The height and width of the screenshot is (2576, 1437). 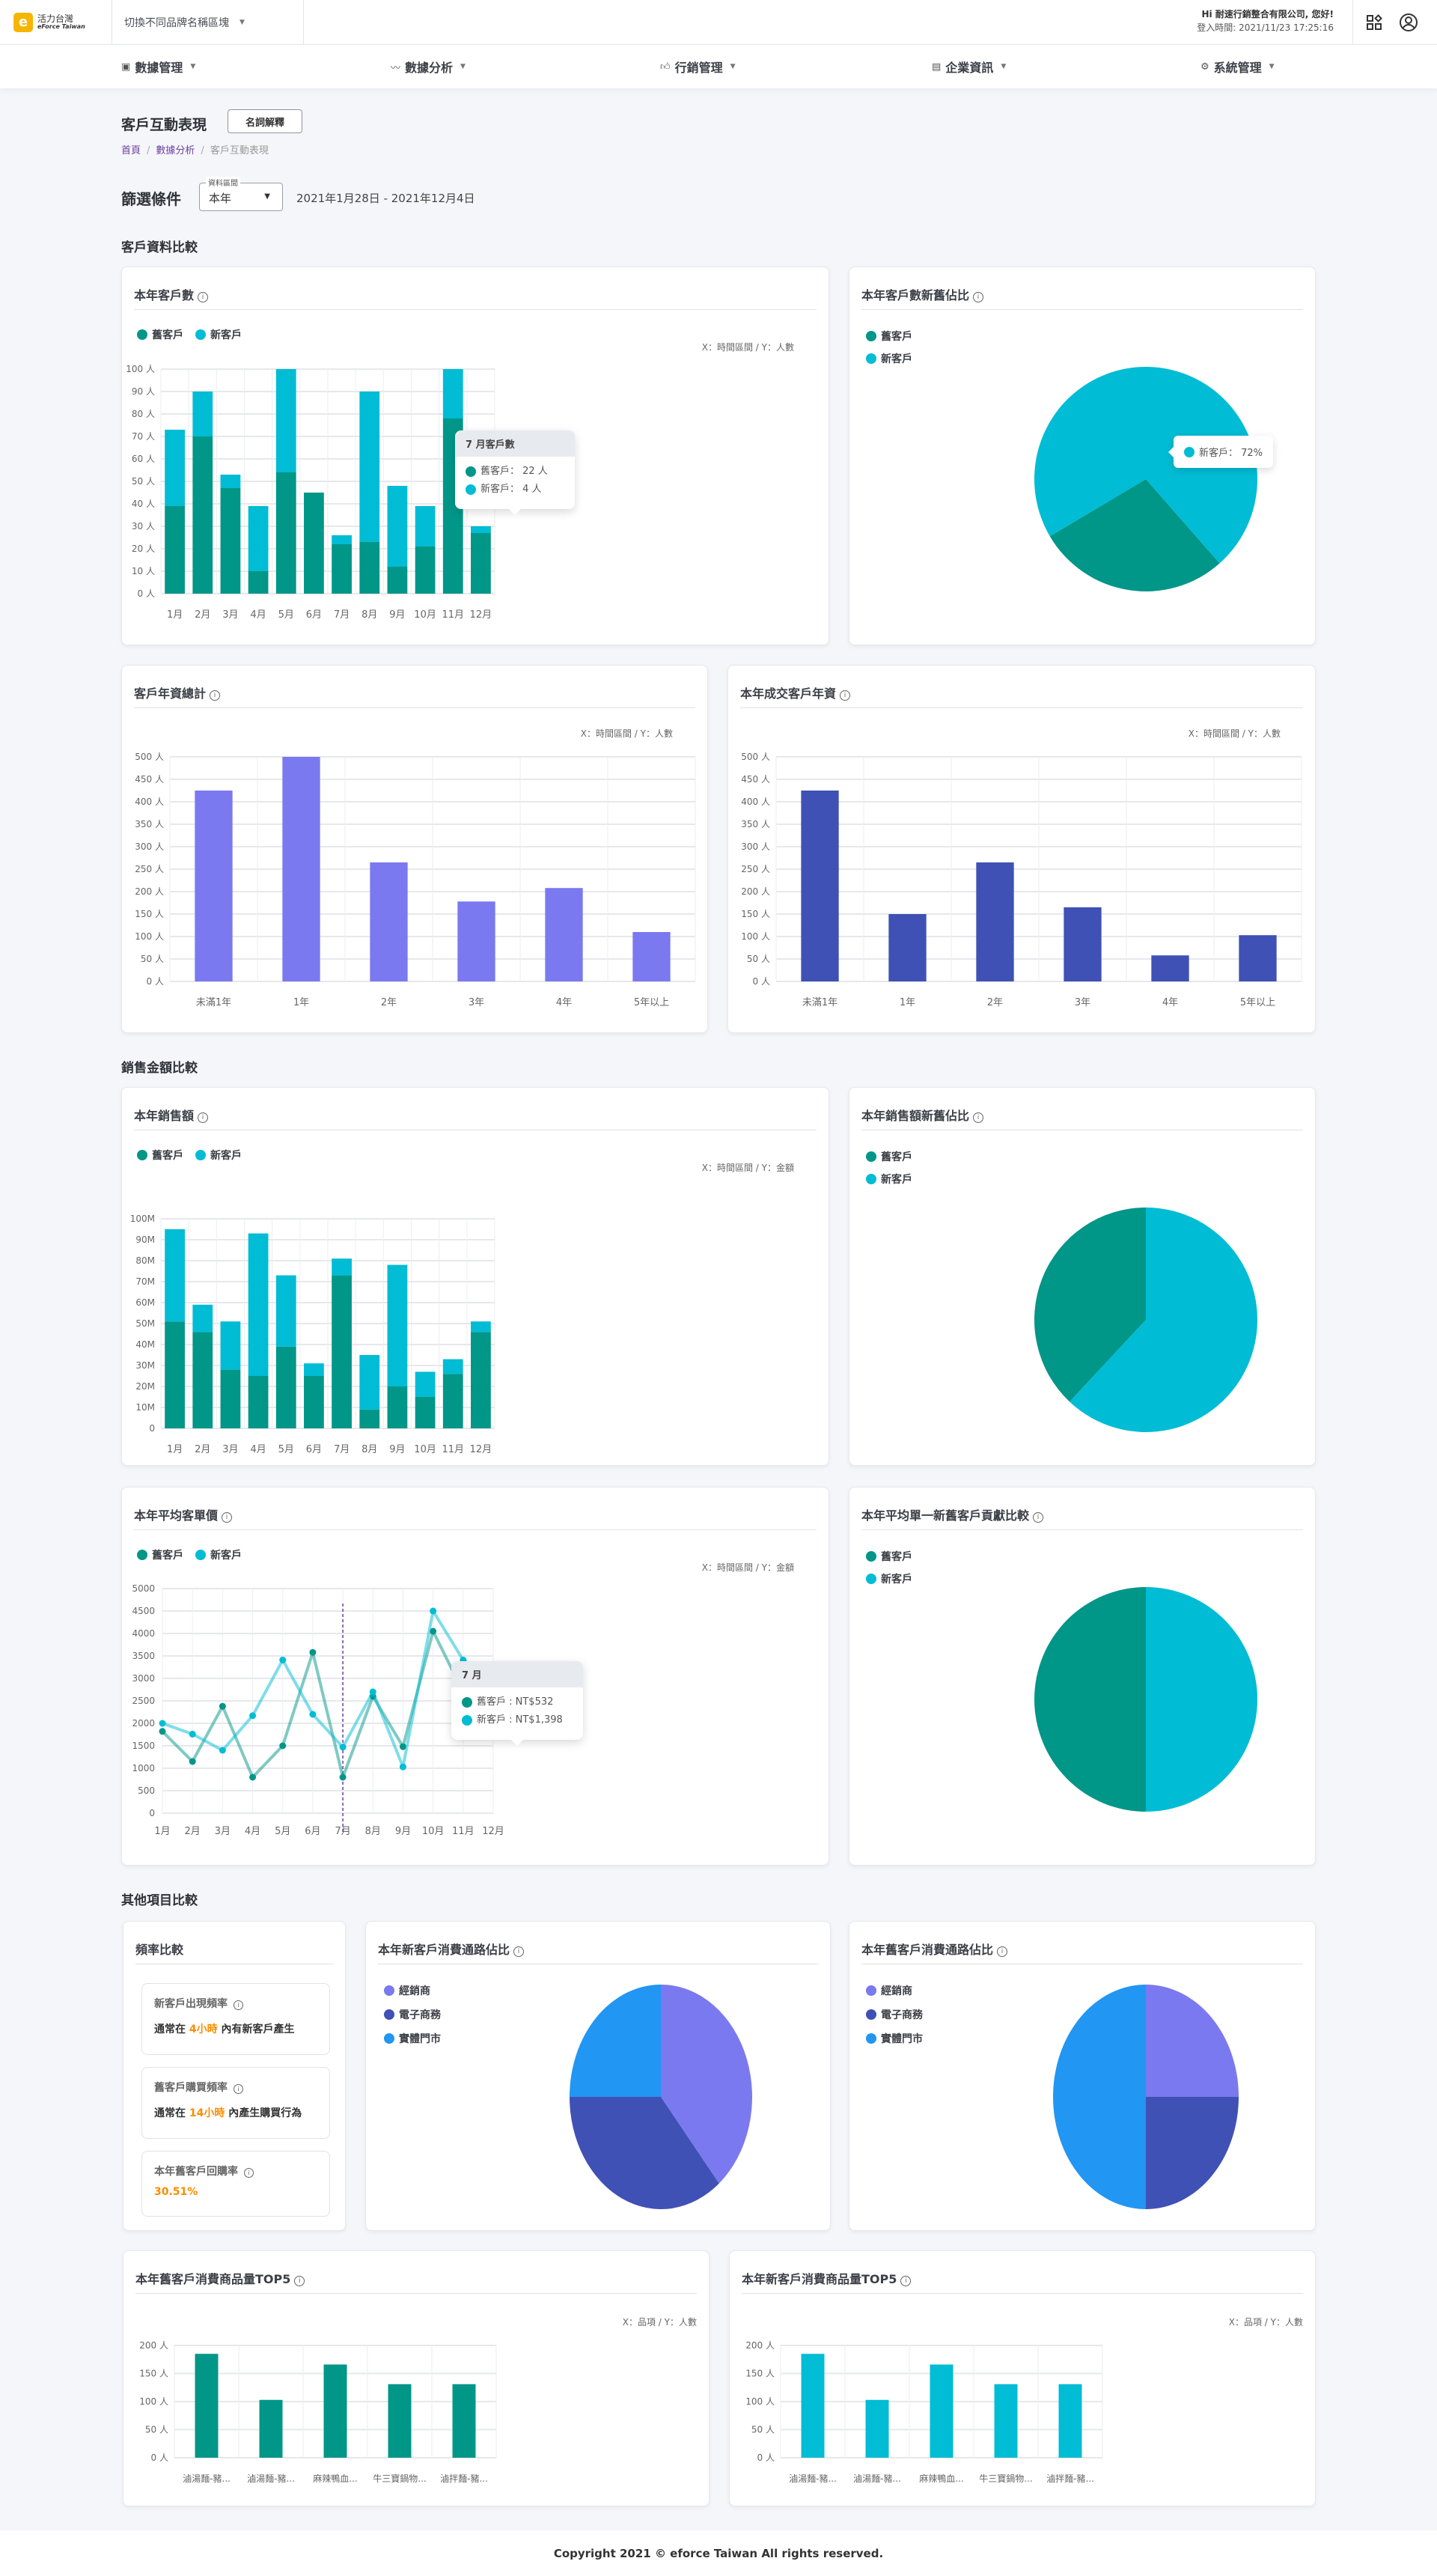 I want to click on breadcrumb: 首頁 / 數據分析 / 客戶互動表現, so click(x=195, y=150).